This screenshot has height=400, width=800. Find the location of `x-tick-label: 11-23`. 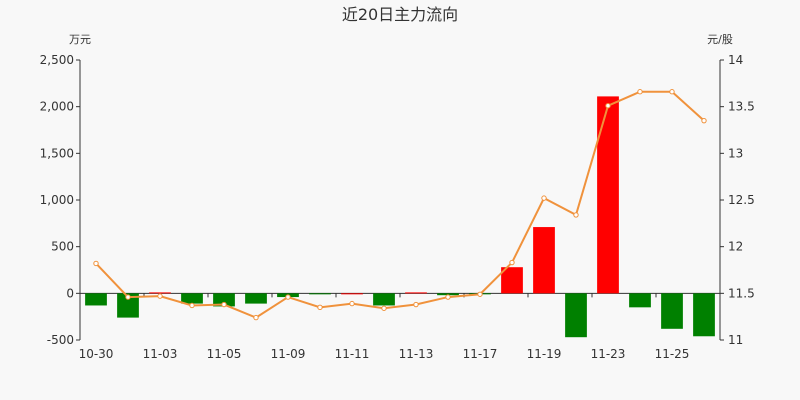

x-tick-label: 11-23 is located at coordinates (608, 354).